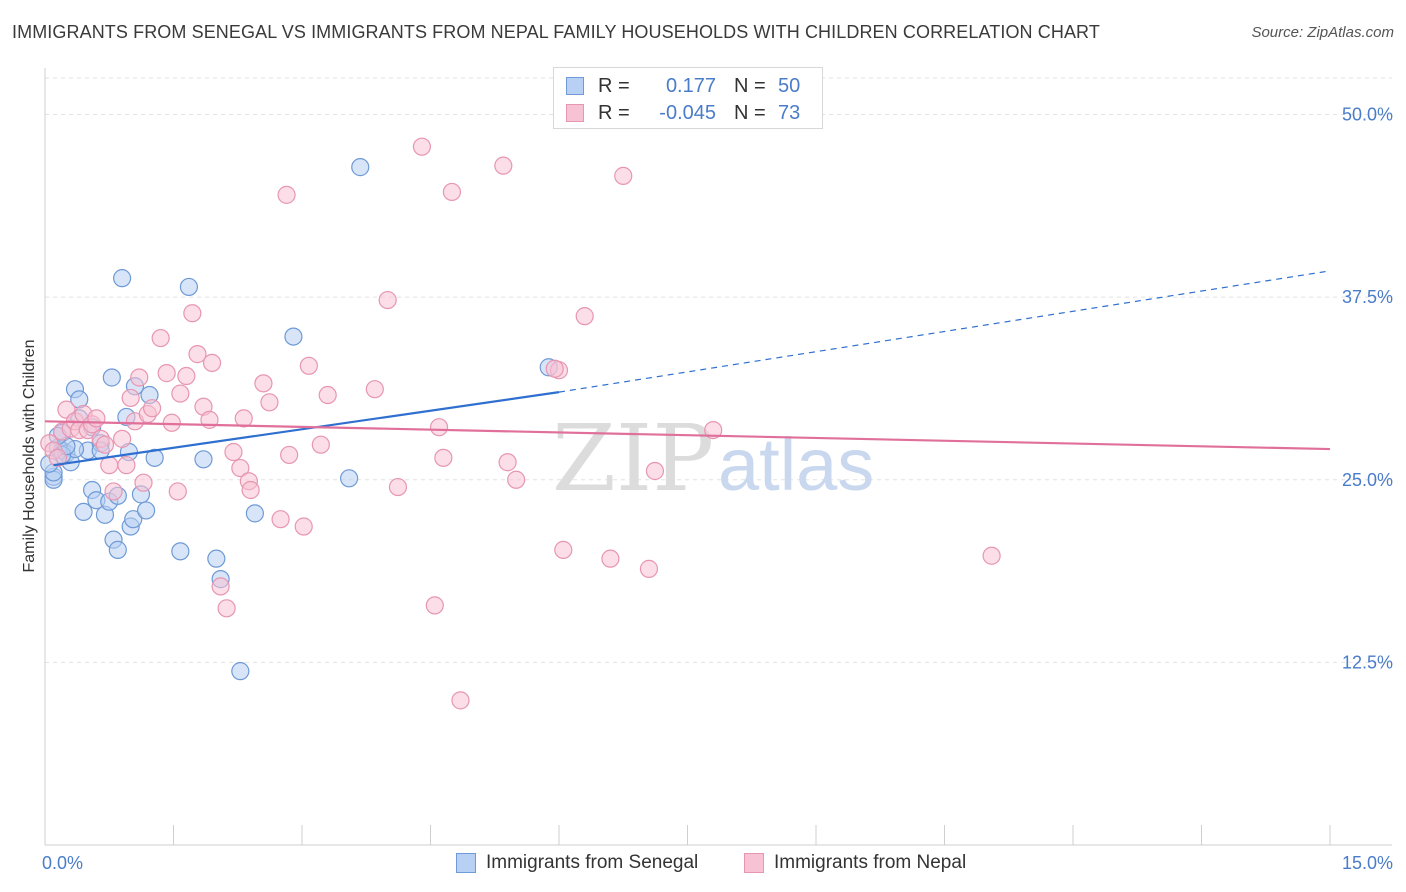 The image size is (1406, 892). I want to click on trend-line-senegal-extension, so click(944, 331).